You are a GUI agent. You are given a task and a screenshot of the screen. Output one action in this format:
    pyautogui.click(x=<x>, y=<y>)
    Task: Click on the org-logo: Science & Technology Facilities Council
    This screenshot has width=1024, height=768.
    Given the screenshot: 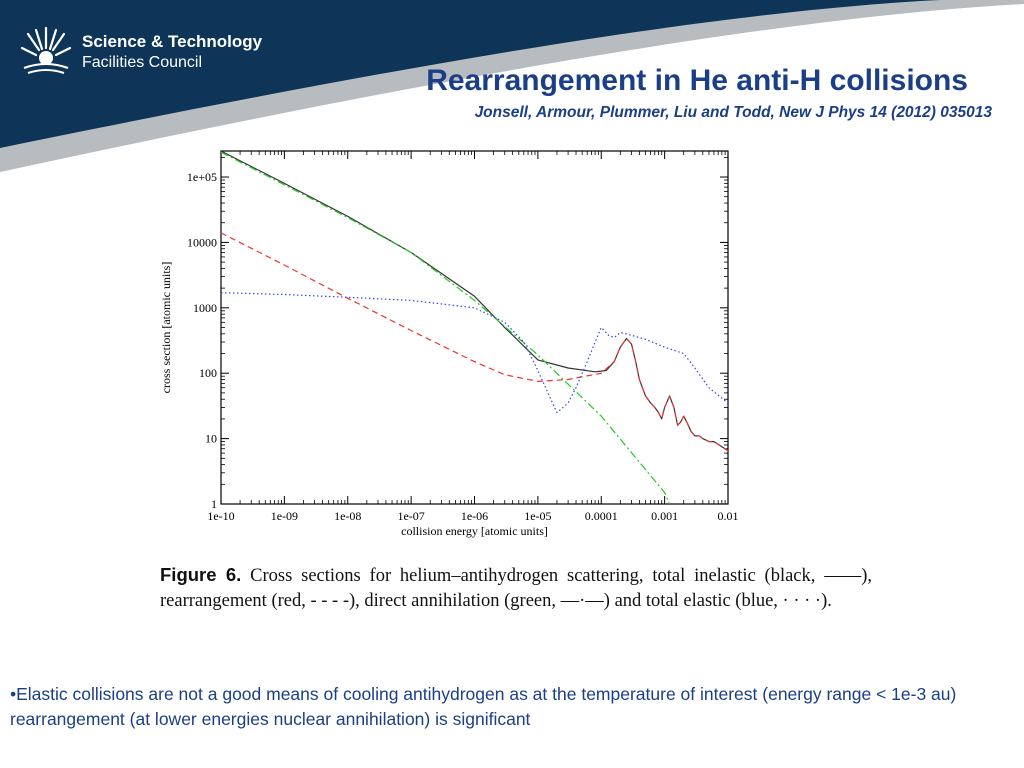 What is the action you would take?
    pyautogui.click(x=141, y=52)
    